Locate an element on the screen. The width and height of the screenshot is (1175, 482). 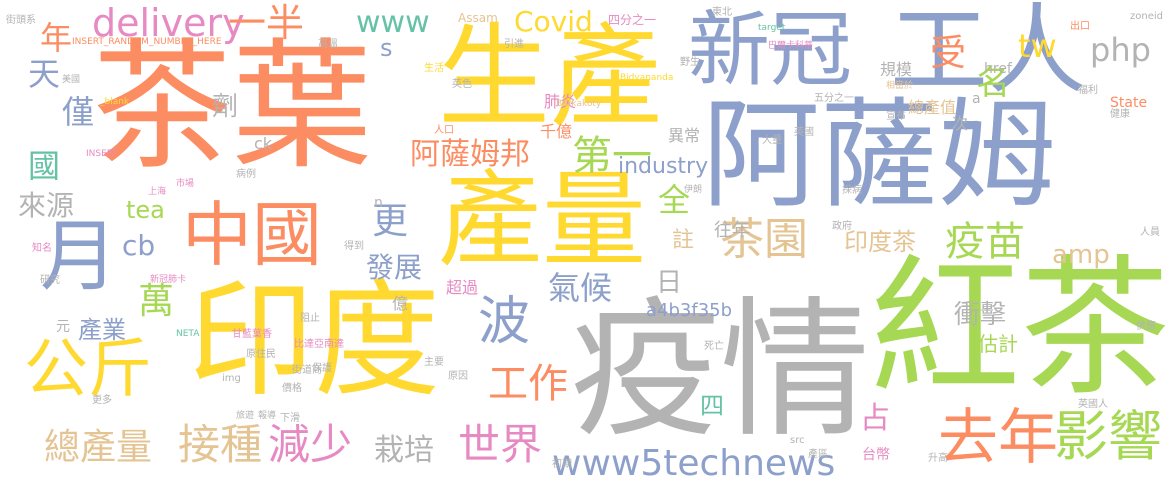
cloud-word: 中國 is located at coordinates (252, 235).